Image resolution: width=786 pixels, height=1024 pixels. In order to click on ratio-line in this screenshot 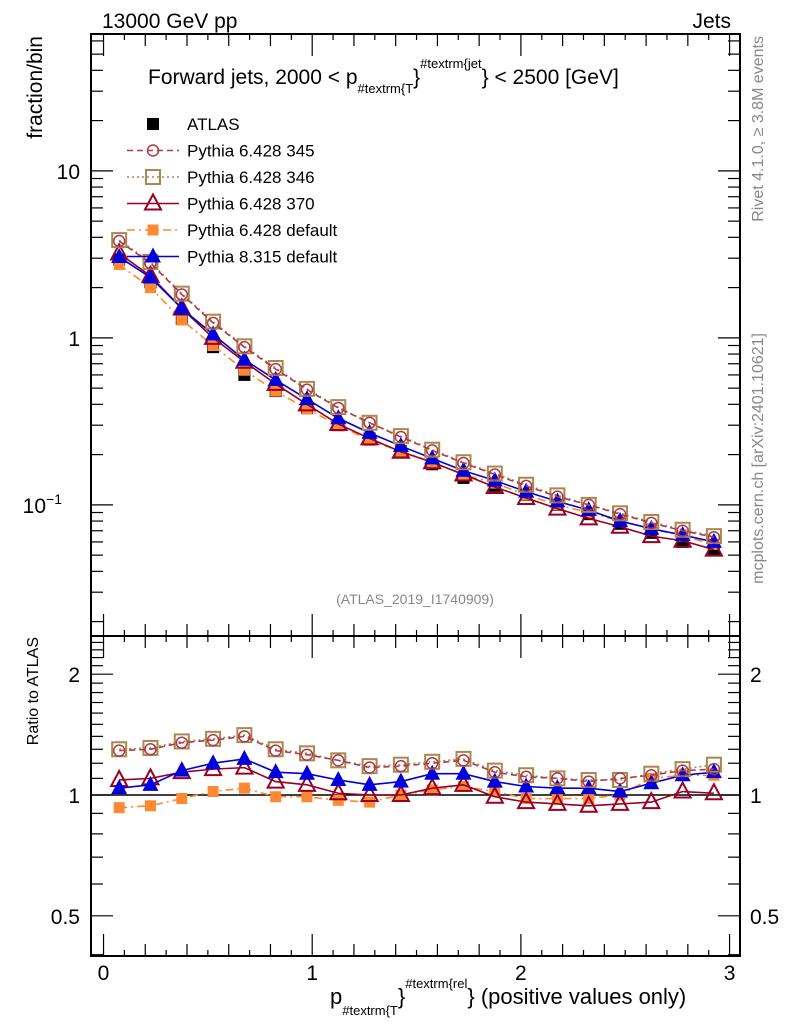, I will do `click(416, 775)`.